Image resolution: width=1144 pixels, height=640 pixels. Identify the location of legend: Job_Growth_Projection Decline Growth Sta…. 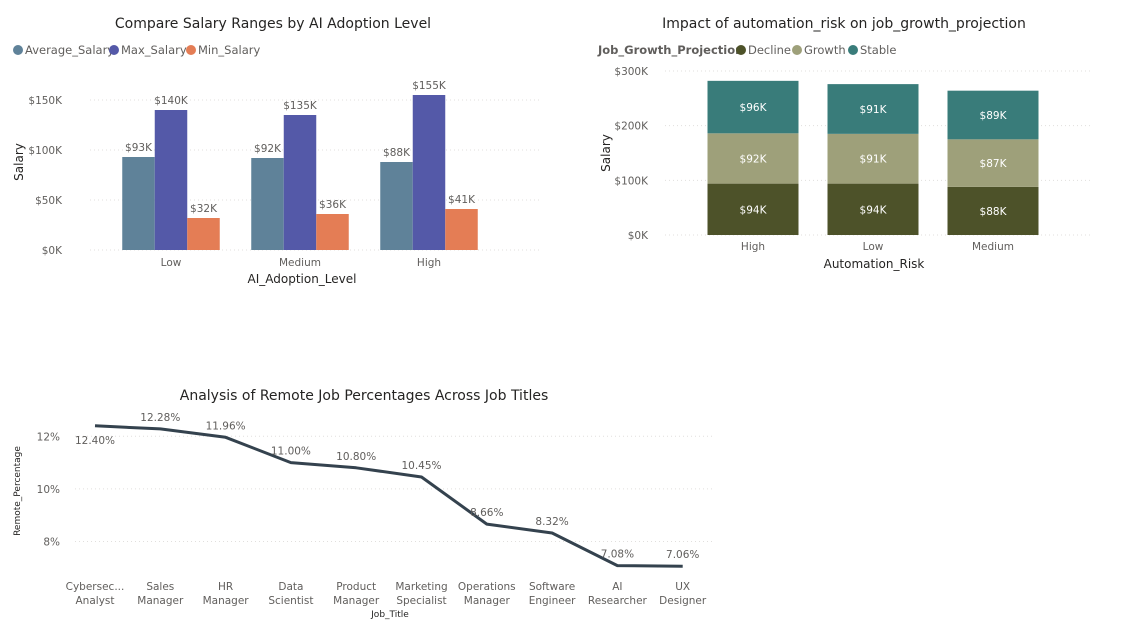
(746, 50).